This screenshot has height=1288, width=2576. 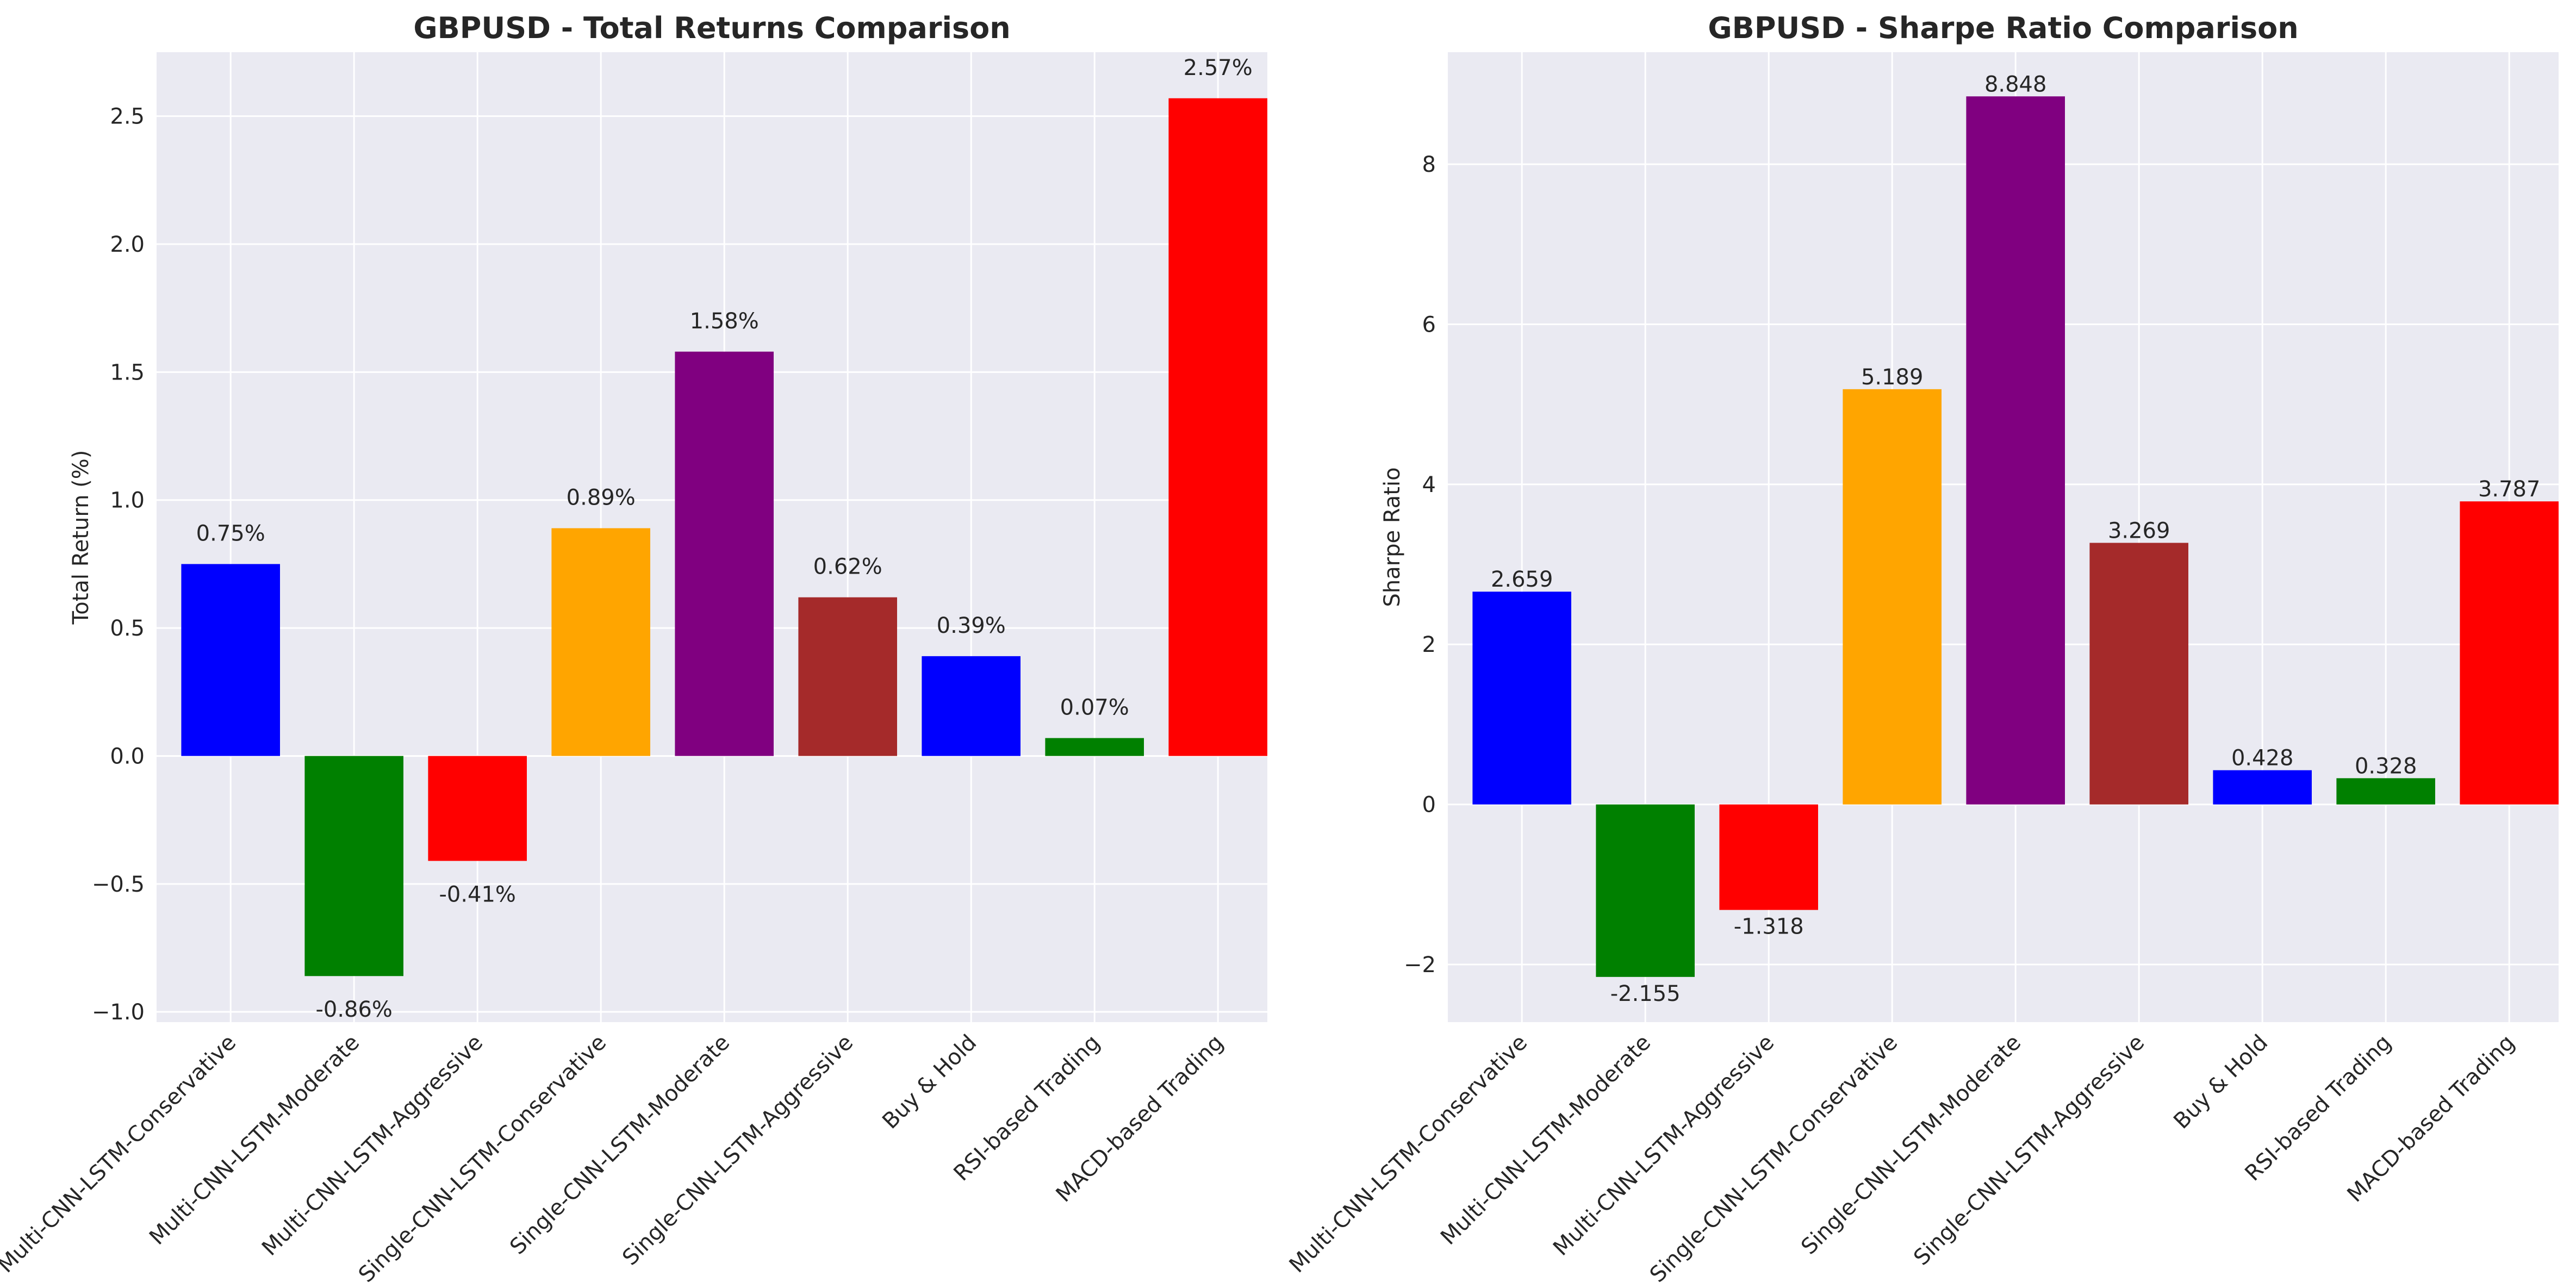 What do you see at coordinates (1218, 67) in the screenshot?
I see `returns-value-label: 2.57%` at bounding box center [1218, 67].